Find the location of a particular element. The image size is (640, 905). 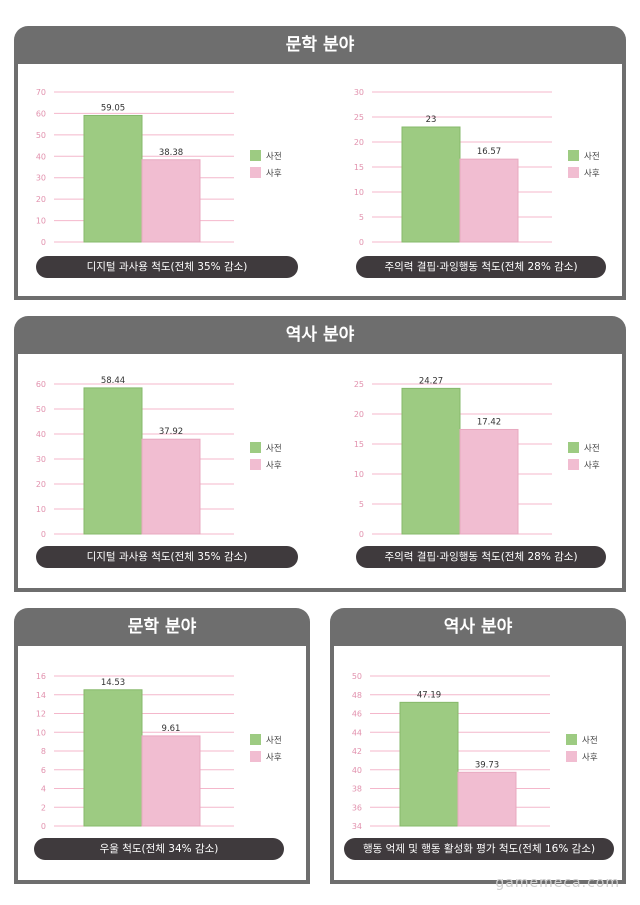

bar-value-label: 17.42 is located at coordinates (489, 422).